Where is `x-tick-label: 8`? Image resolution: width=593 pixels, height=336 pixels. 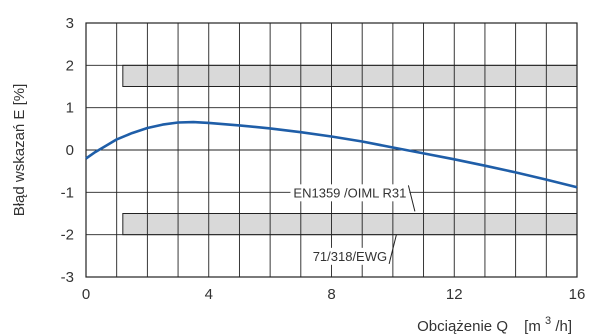 x-tick-label: 8 is located at coordinates (331, 294).